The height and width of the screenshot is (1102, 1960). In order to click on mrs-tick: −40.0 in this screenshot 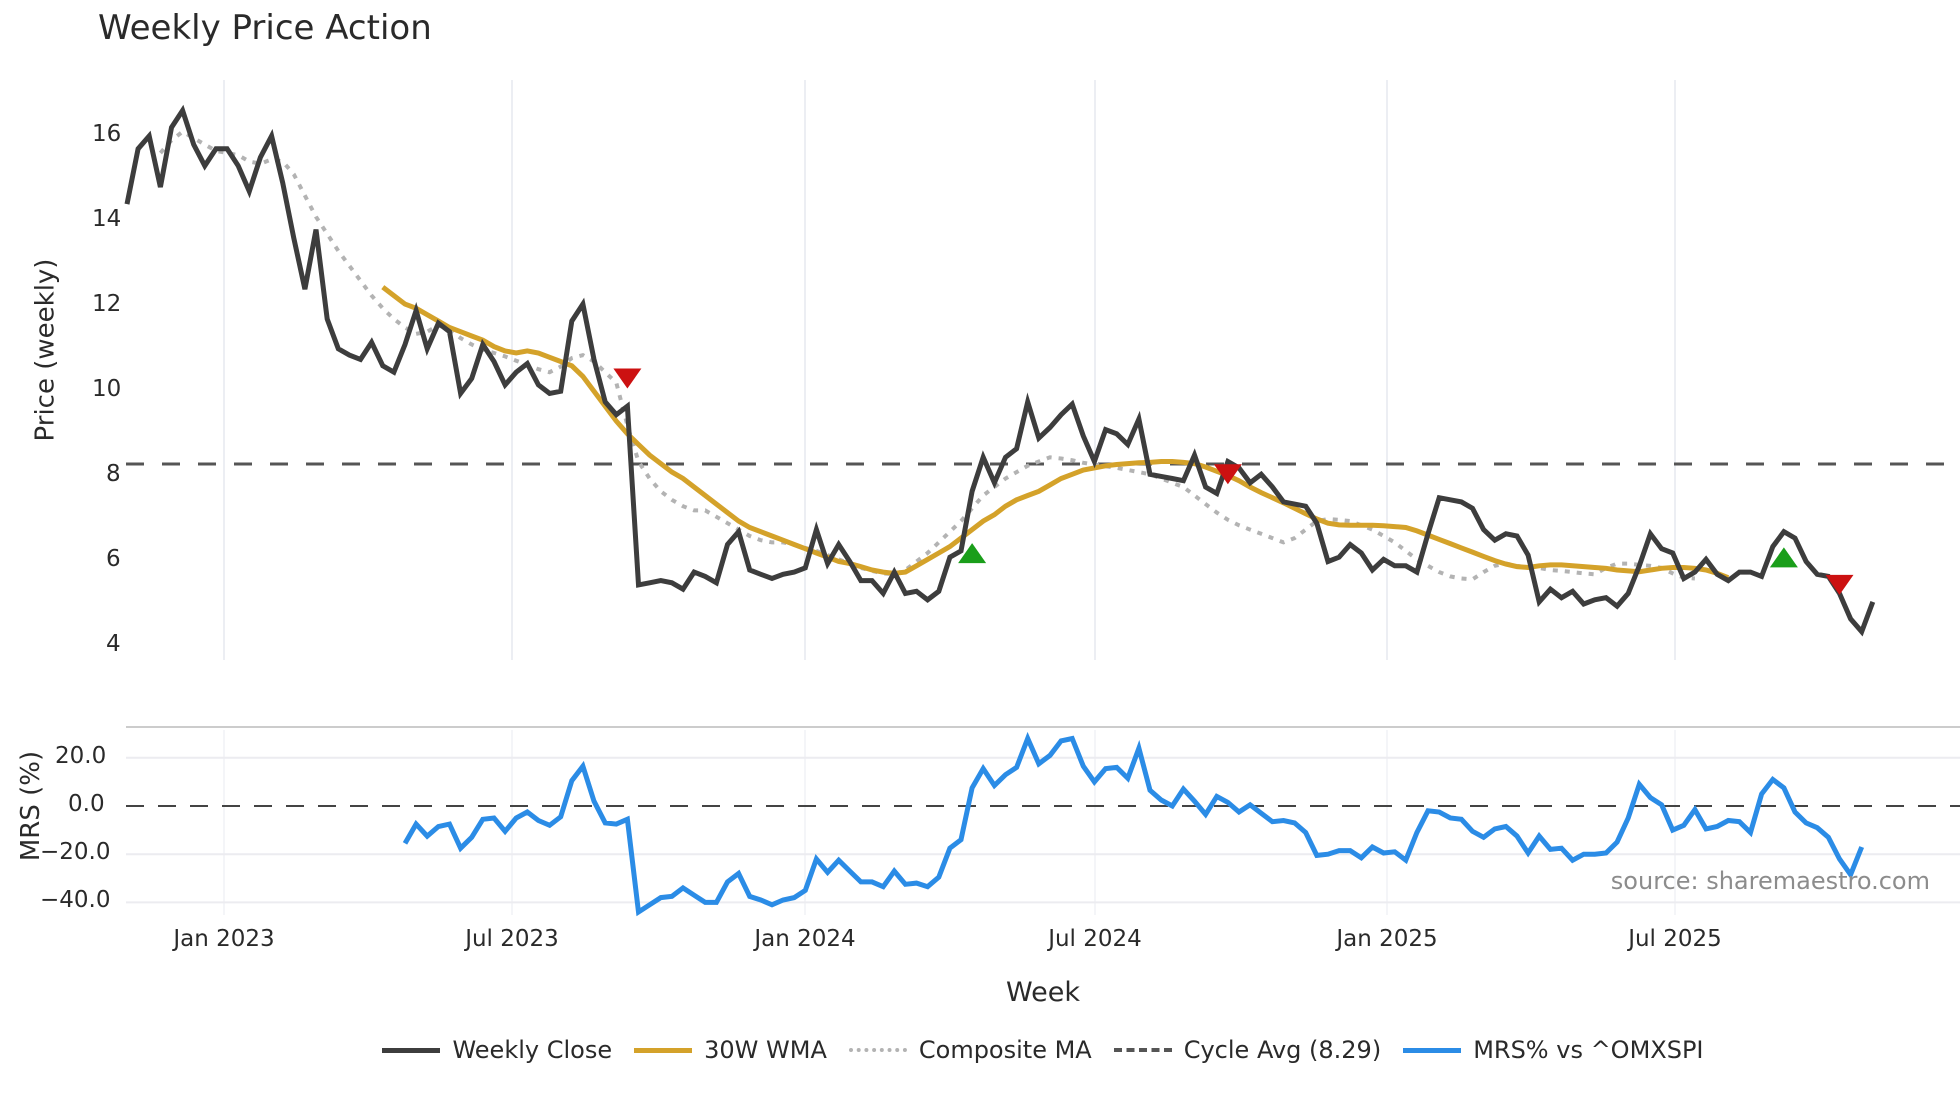, I will do `click(75, 900)`.